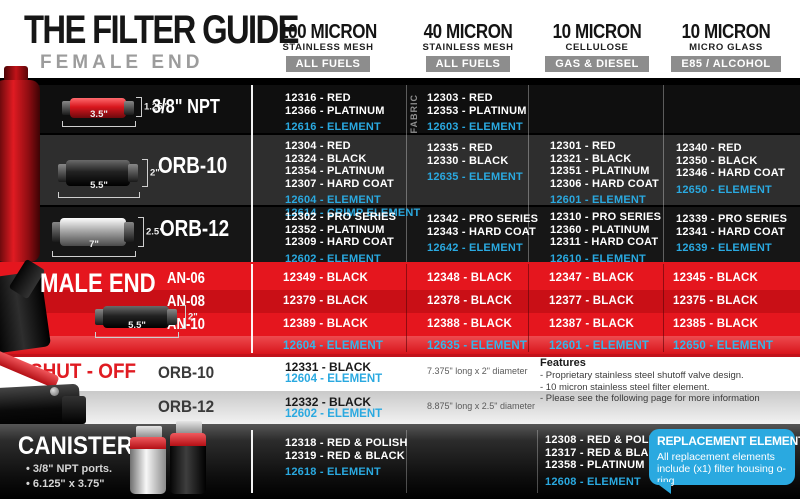  What do you see at coordinates (563, 363) in the screenshot?
I see `features-heading: Features` at bounding box center [563, 363].